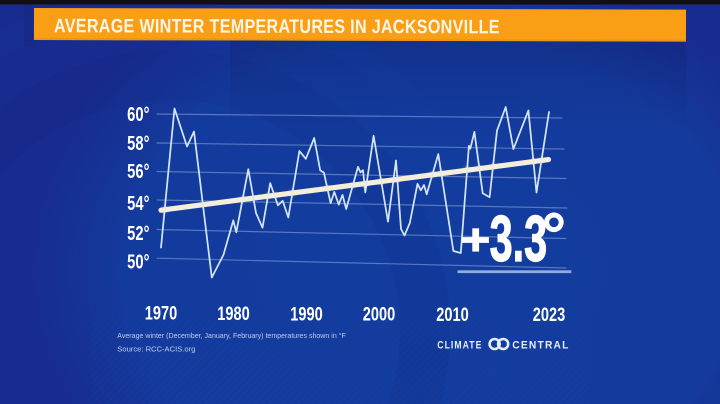 This screenshot has width=720, height=404. What do you see at coordinates (138, 232) in the screenshot?
I see `svg-text: 52°` at bounding box center [138, 232].